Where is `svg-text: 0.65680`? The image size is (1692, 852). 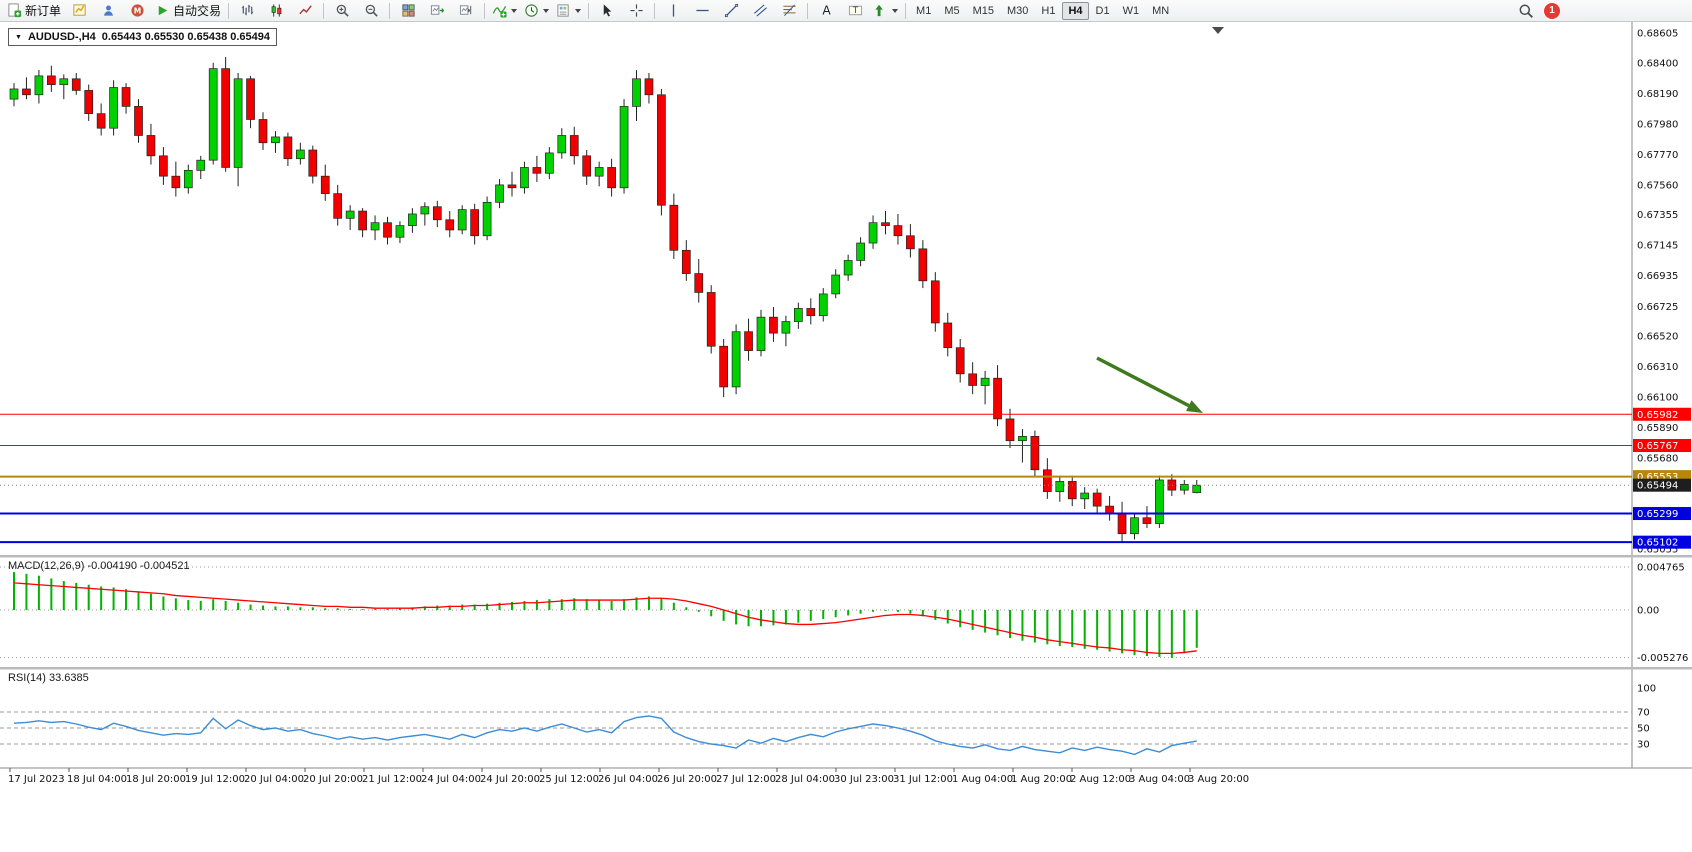
svg-text: 0.65680 is located at coordinates (1657, 459).